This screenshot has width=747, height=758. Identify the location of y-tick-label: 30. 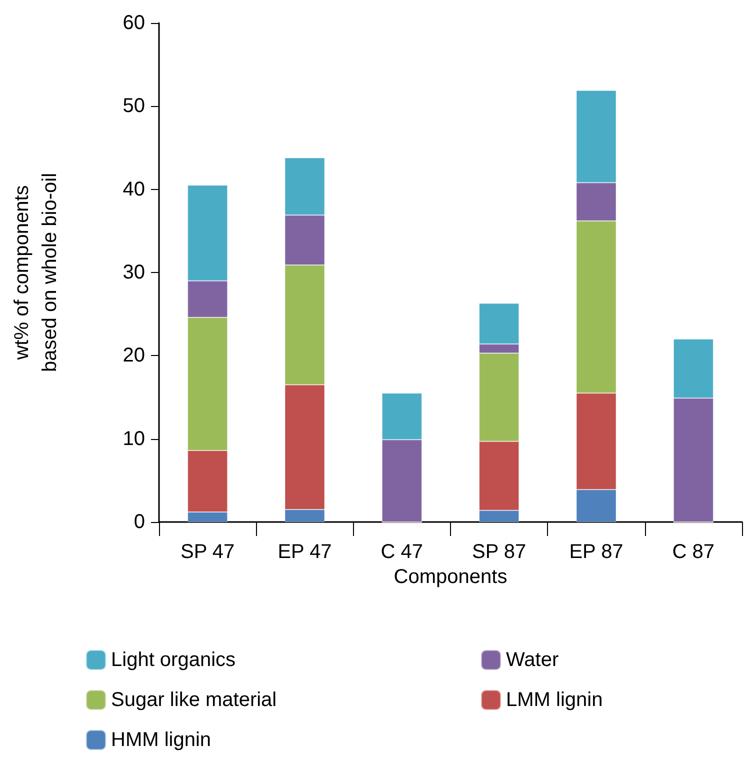
(133, 273).